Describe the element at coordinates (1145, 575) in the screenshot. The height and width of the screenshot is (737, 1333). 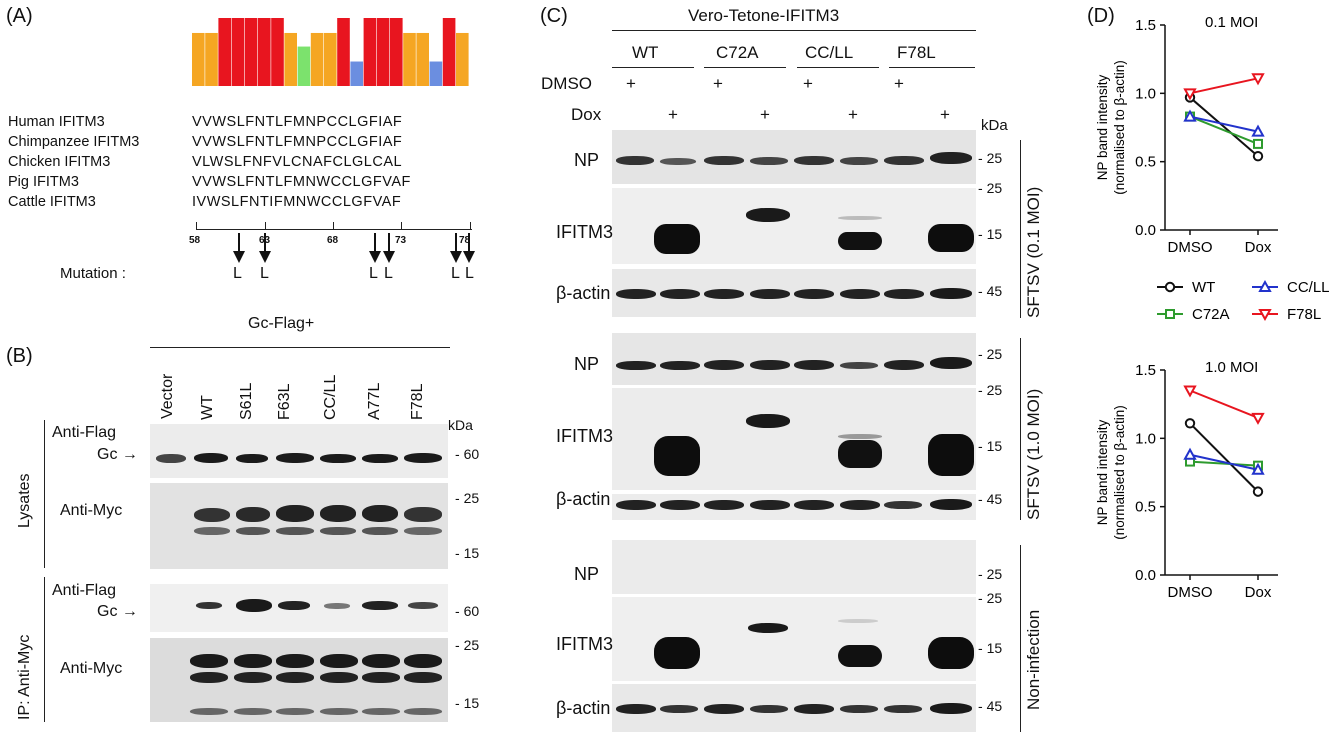
I see `y-tick-label: 0.0` at that location.